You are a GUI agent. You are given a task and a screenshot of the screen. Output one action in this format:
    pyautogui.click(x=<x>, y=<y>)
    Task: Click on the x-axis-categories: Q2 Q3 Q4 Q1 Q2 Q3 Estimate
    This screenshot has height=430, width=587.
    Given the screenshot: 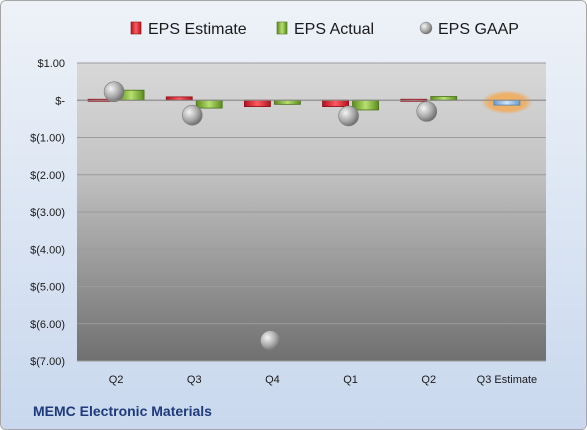 What is the action you would take?
    pyautogui.click(x=323, y=380)
    